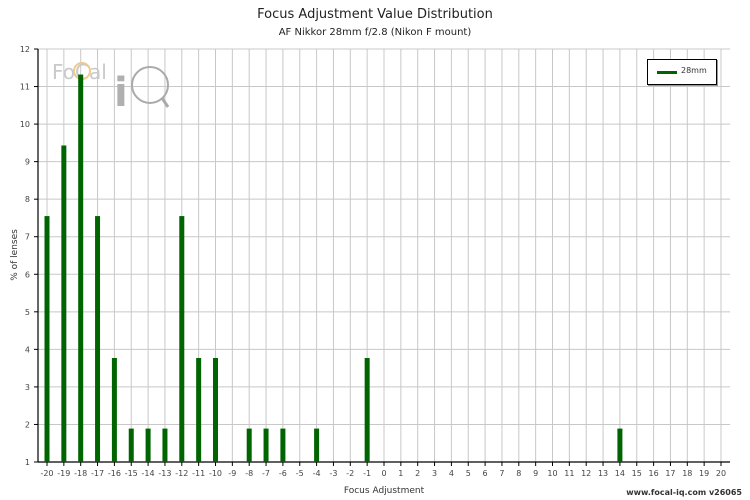 This screenshot has height=500, width=750. Describe the element at coordinates (27, 274) in the screenshot. I see `y-tick-label: 6` at that location.